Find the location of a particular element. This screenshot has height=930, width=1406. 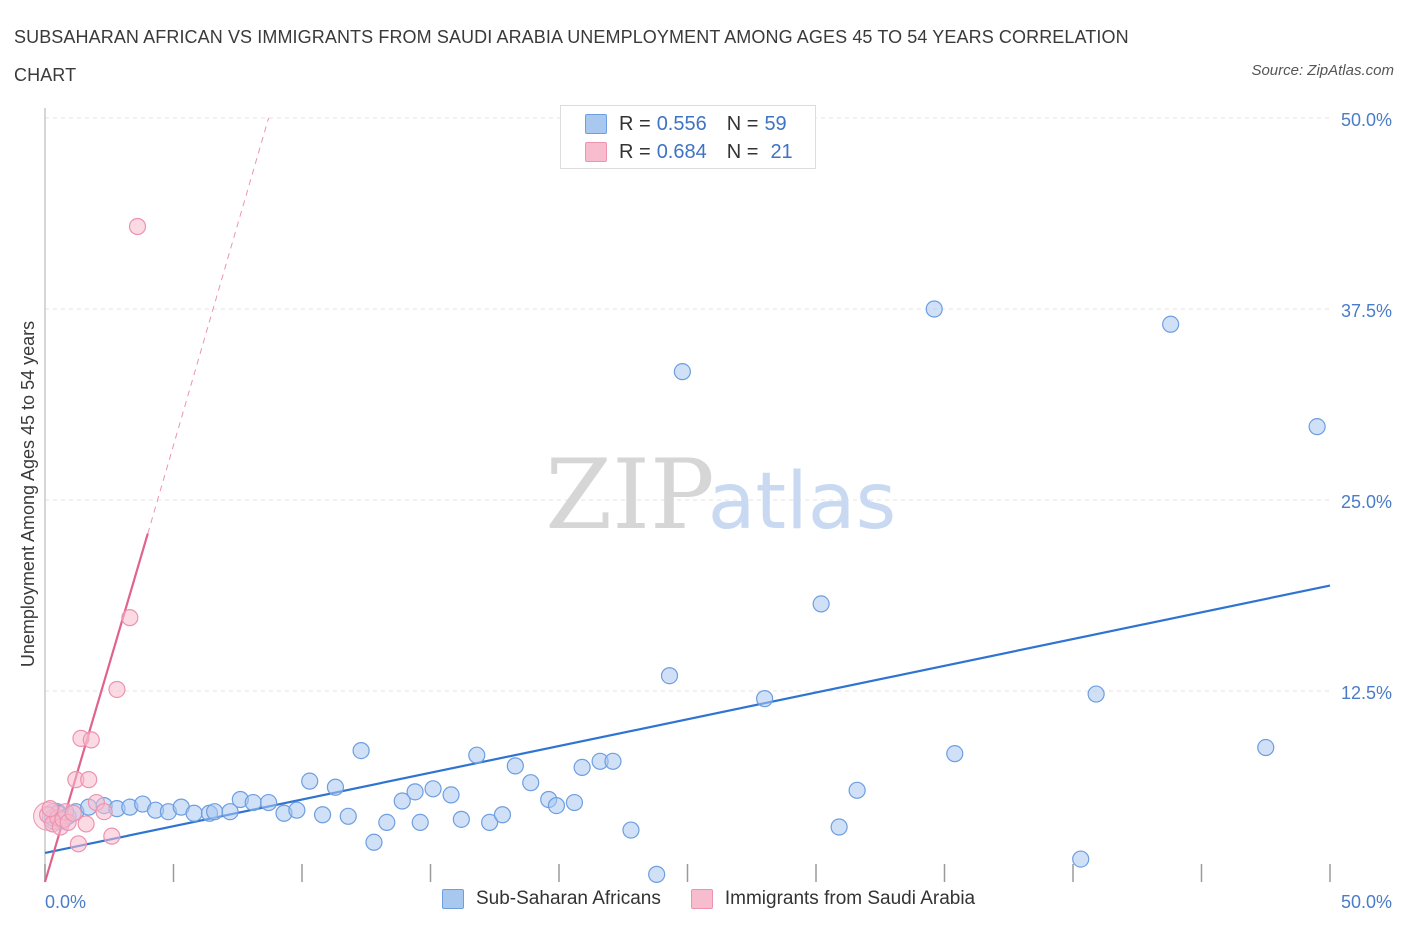

bottom-legend-swatch-blue is located at coordinates (453, 899).